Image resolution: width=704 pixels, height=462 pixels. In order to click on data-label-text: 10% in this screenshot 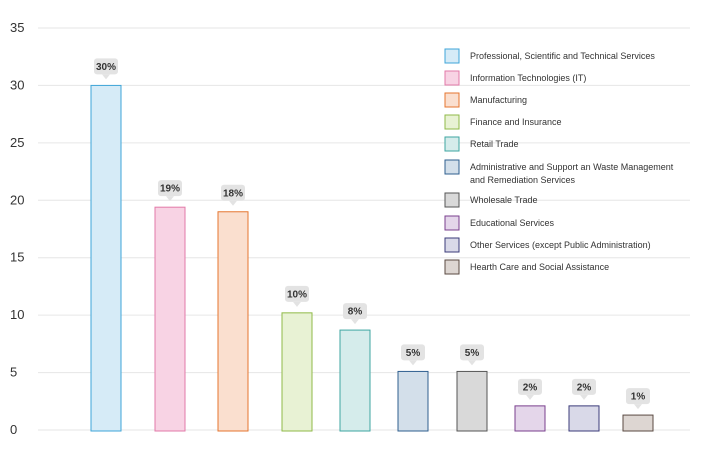, I will do `click(297, 294)`.